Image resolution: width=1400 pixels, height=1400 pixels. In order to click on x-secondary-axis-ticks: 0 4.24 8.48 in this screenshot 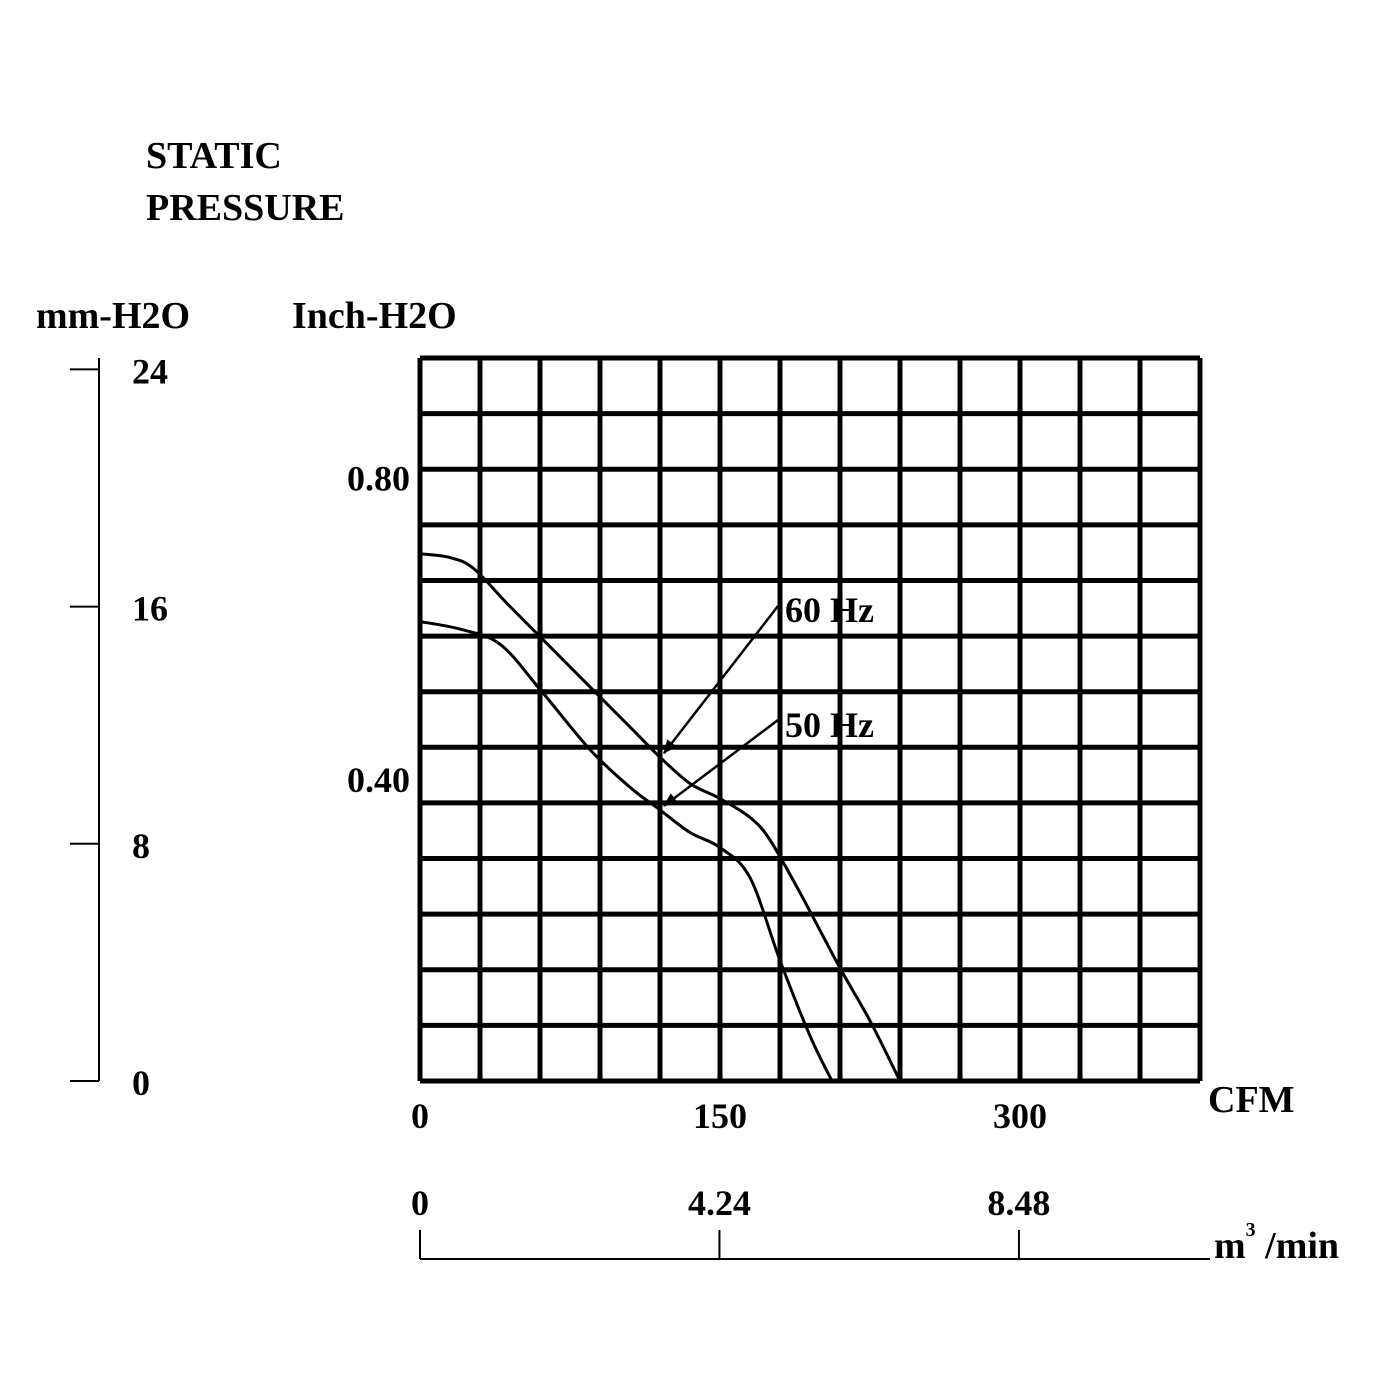, I will do `click(730, 1221)`.